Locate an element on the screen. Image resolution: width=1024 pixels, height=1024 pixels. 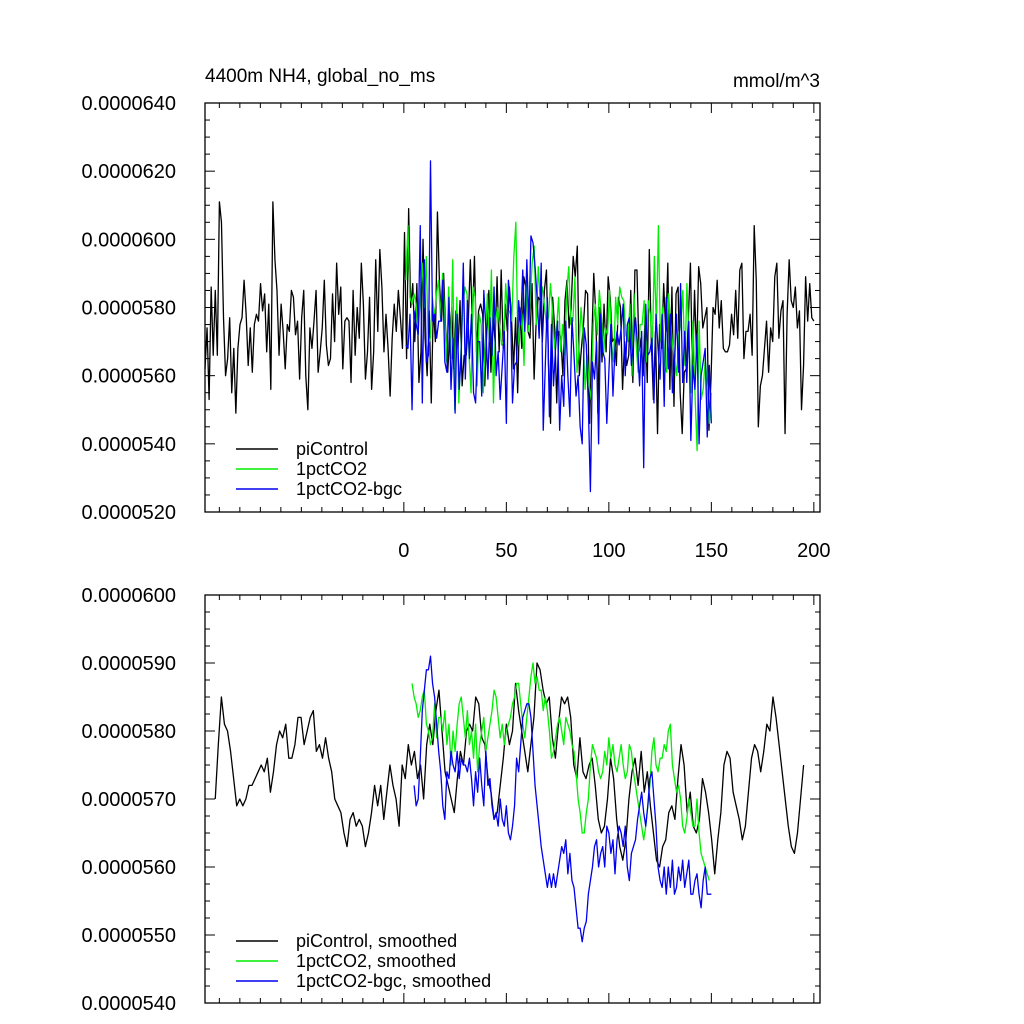
series-line-1pctco2-smoothed is located at coordinates (560, 771).